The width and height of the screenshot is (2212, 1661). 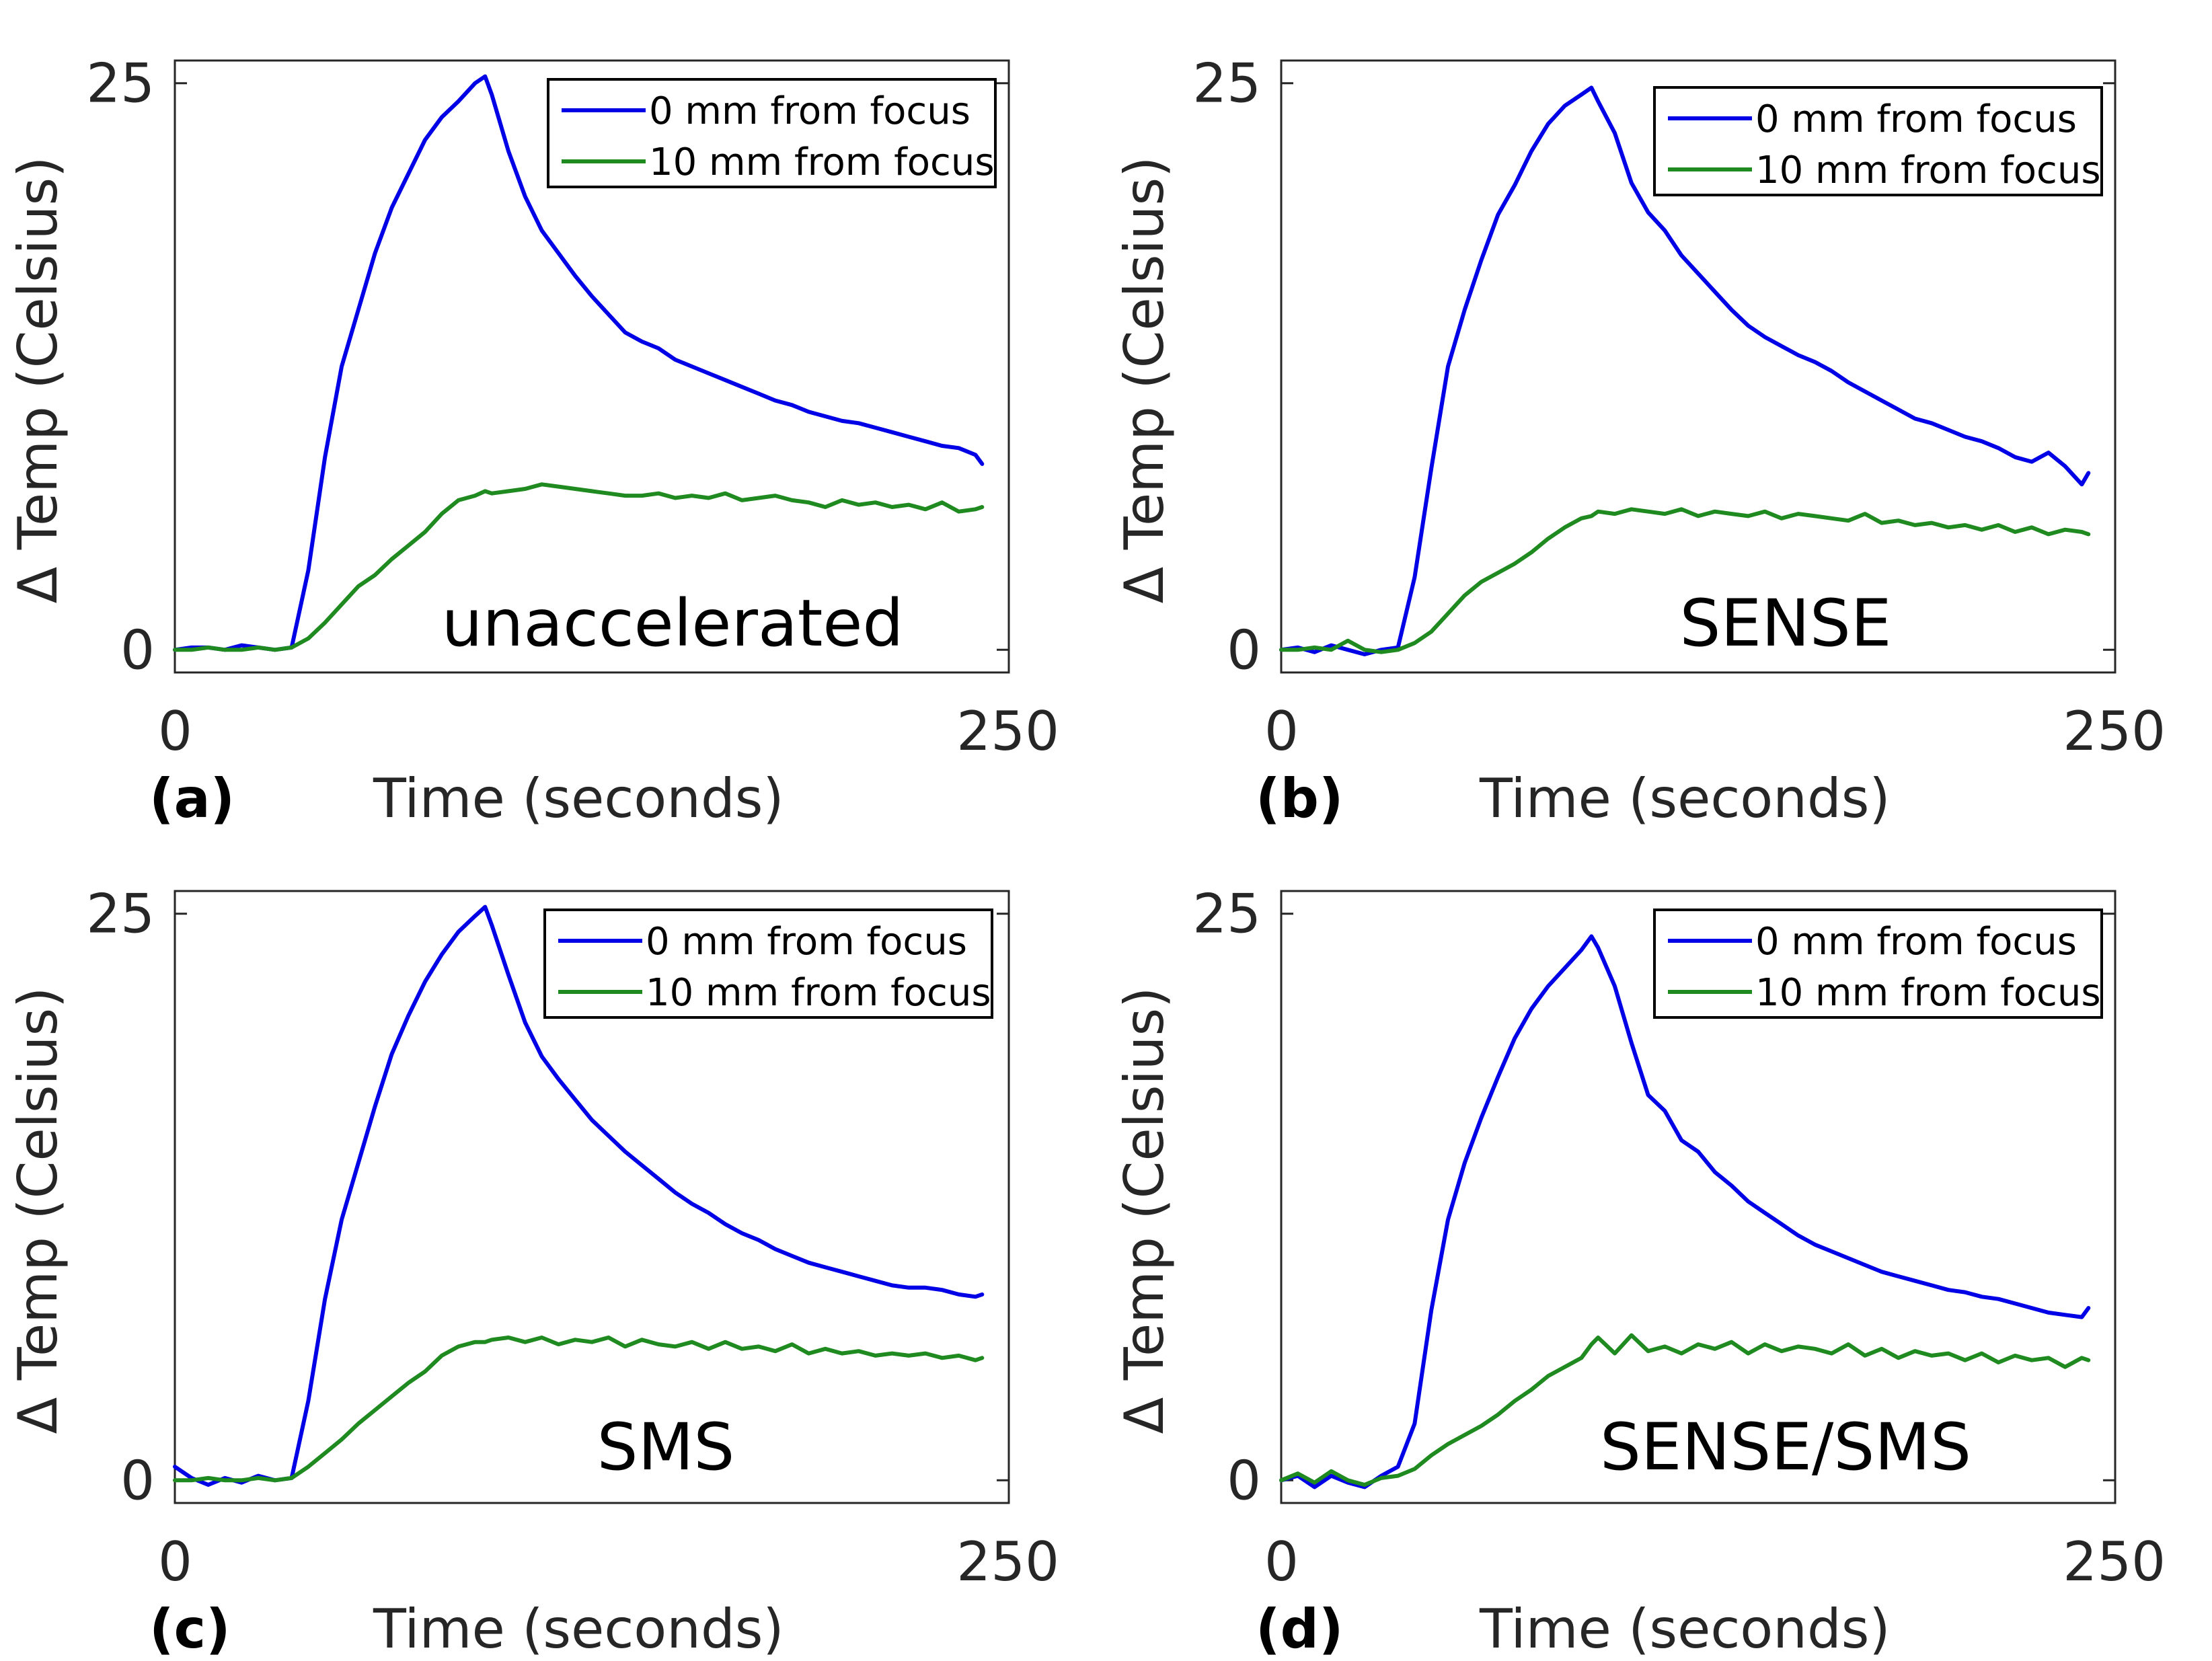 What do you see at coordinates (1916, 942) in the screenshot?
I see `legend-entry-d-0: 0 mm from focus` at bounding box center [1916, 942].